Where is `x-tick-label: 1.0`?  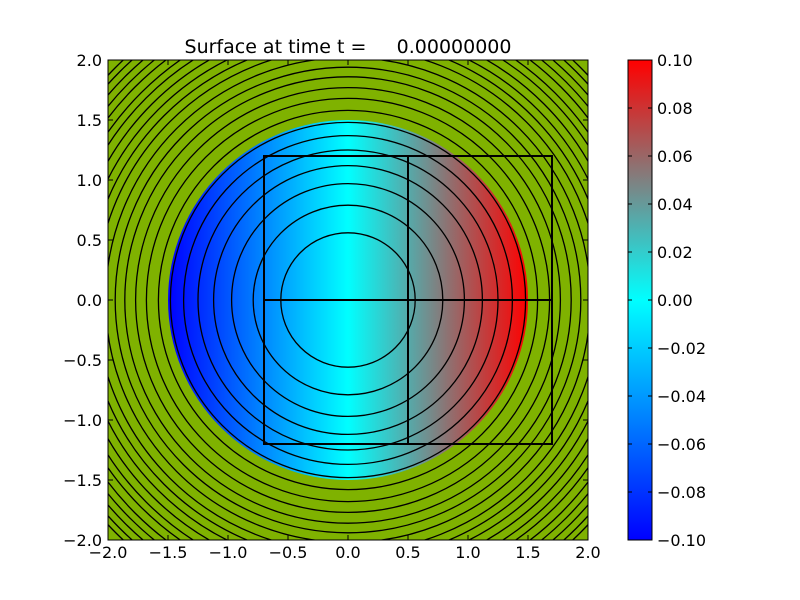
x-tick-label: 1.0 is located at coordinates (467, 552).